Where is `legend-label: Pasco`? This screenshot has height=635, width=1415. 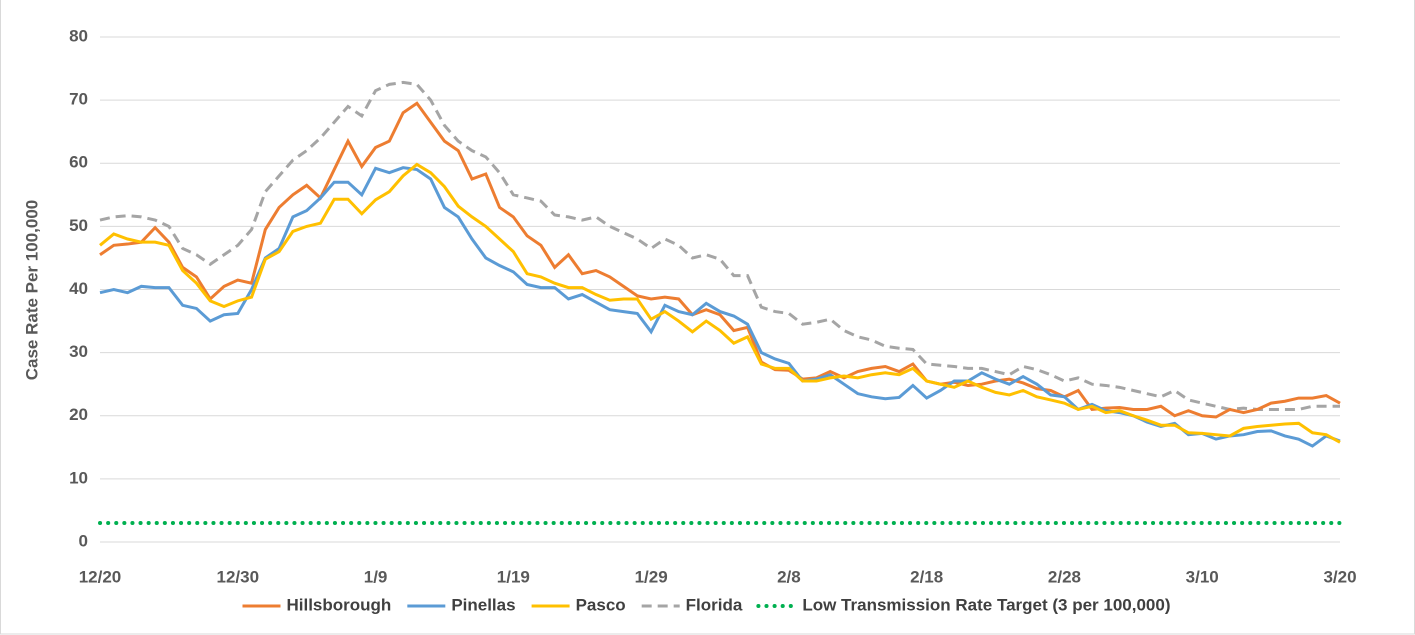 legend-label: Pasco is located at coordinates (601, 604).